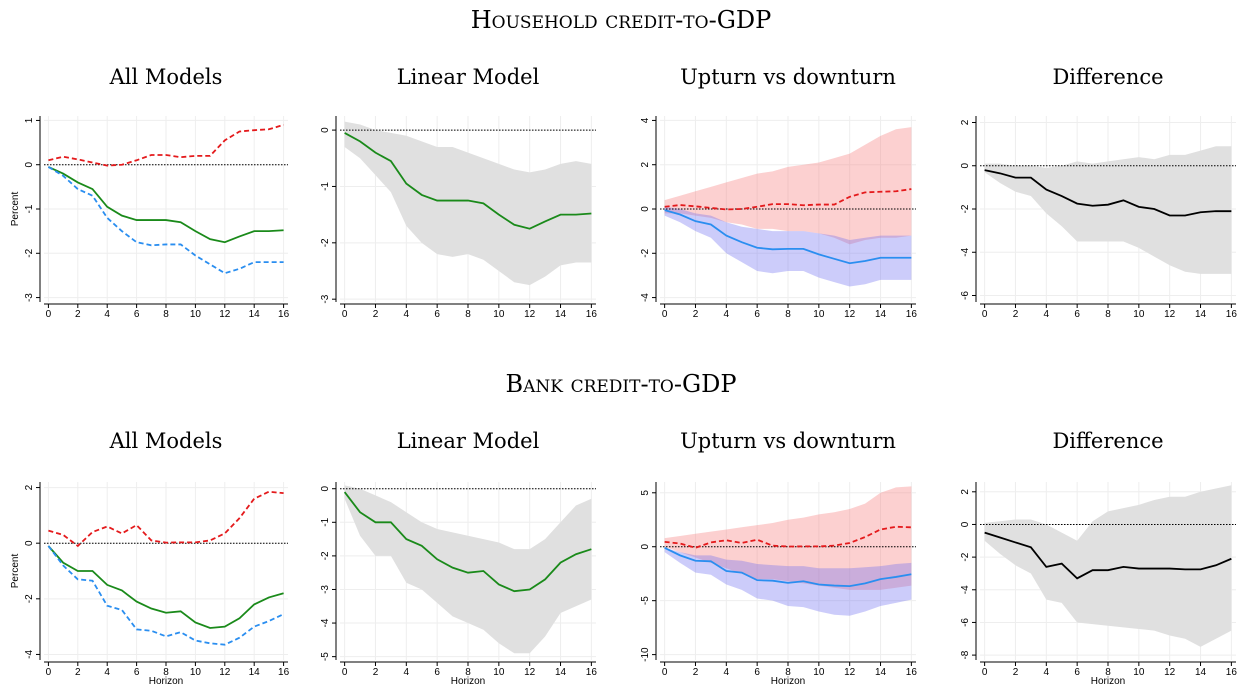 This screenshot has width=1243, height=686. What do you see at coordinates (645, 120) in the screenshot?
I see `y-tick-label: 4` at bounding box center [645, 120].